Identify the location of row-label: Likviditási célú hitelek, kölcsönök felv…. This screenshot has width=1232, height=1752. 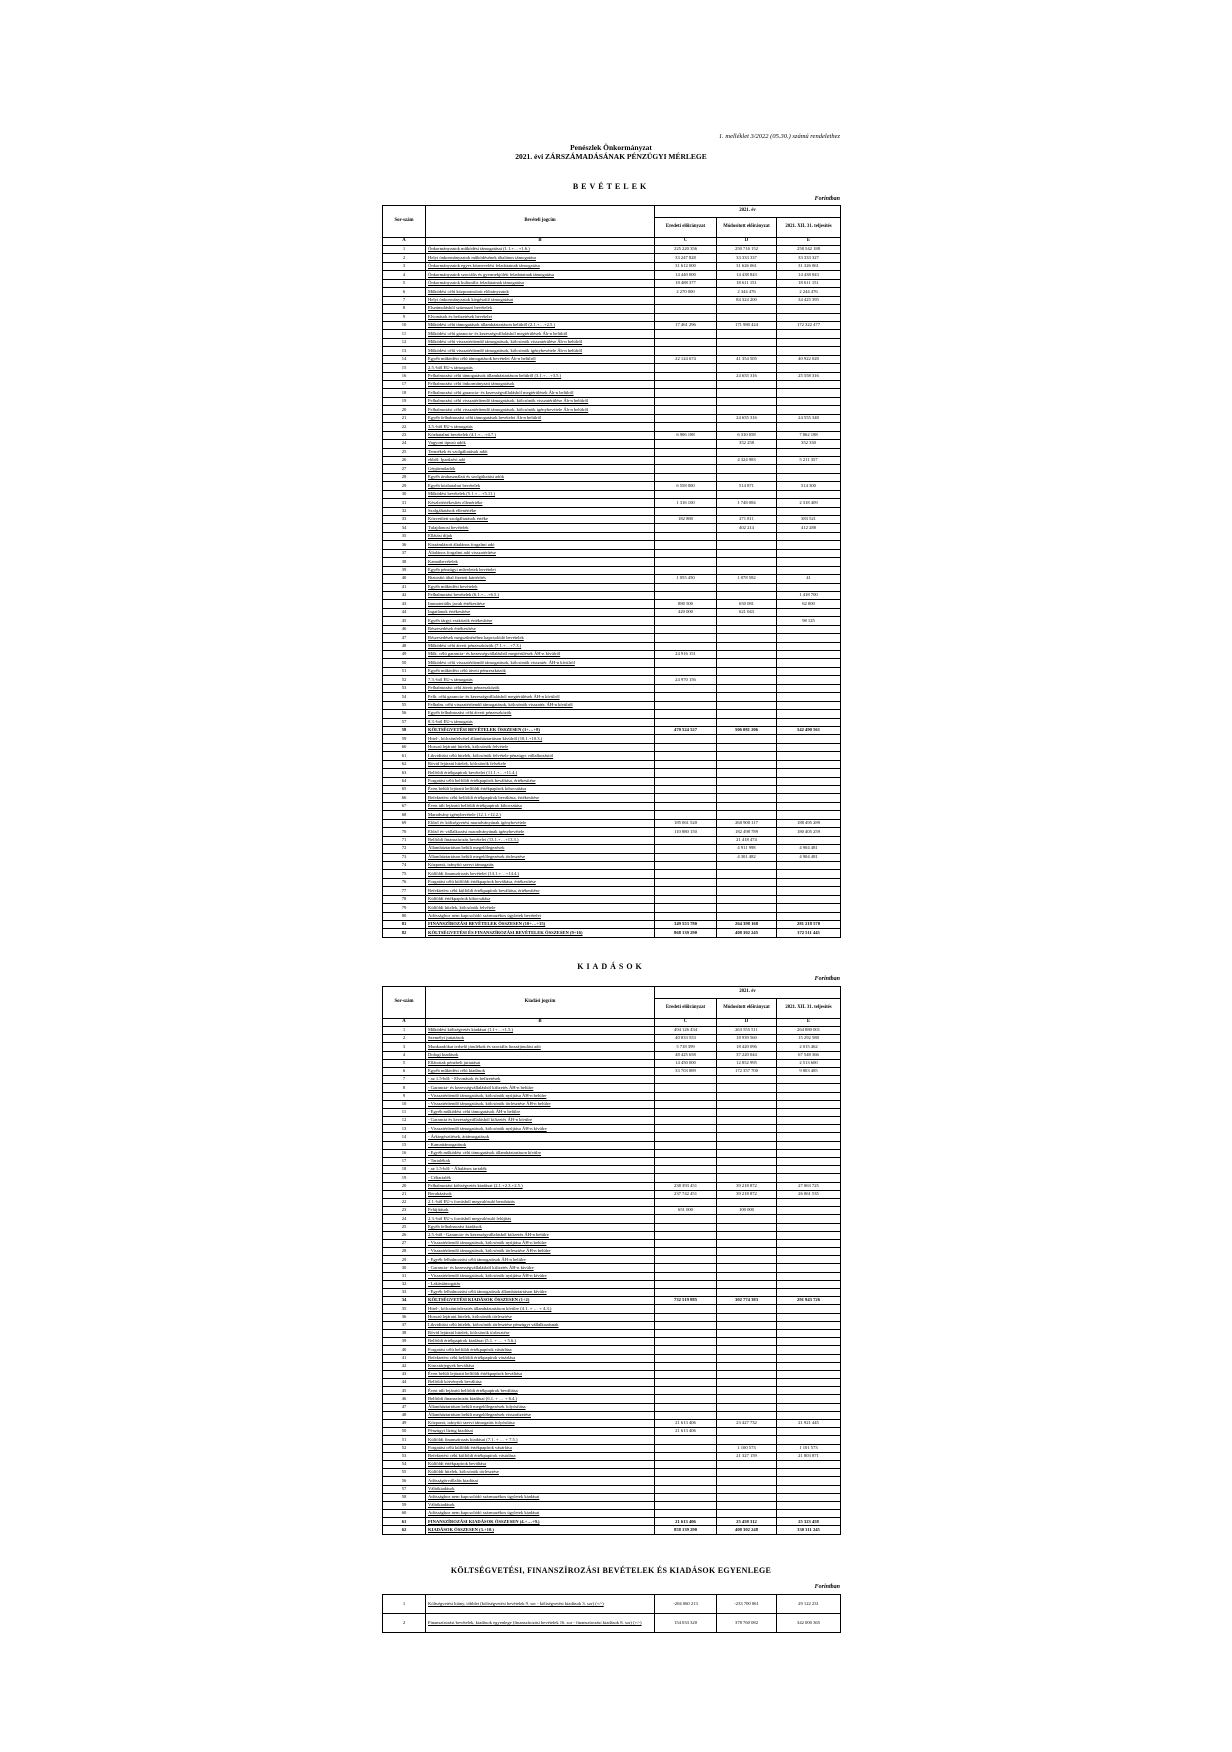
(540, 756).